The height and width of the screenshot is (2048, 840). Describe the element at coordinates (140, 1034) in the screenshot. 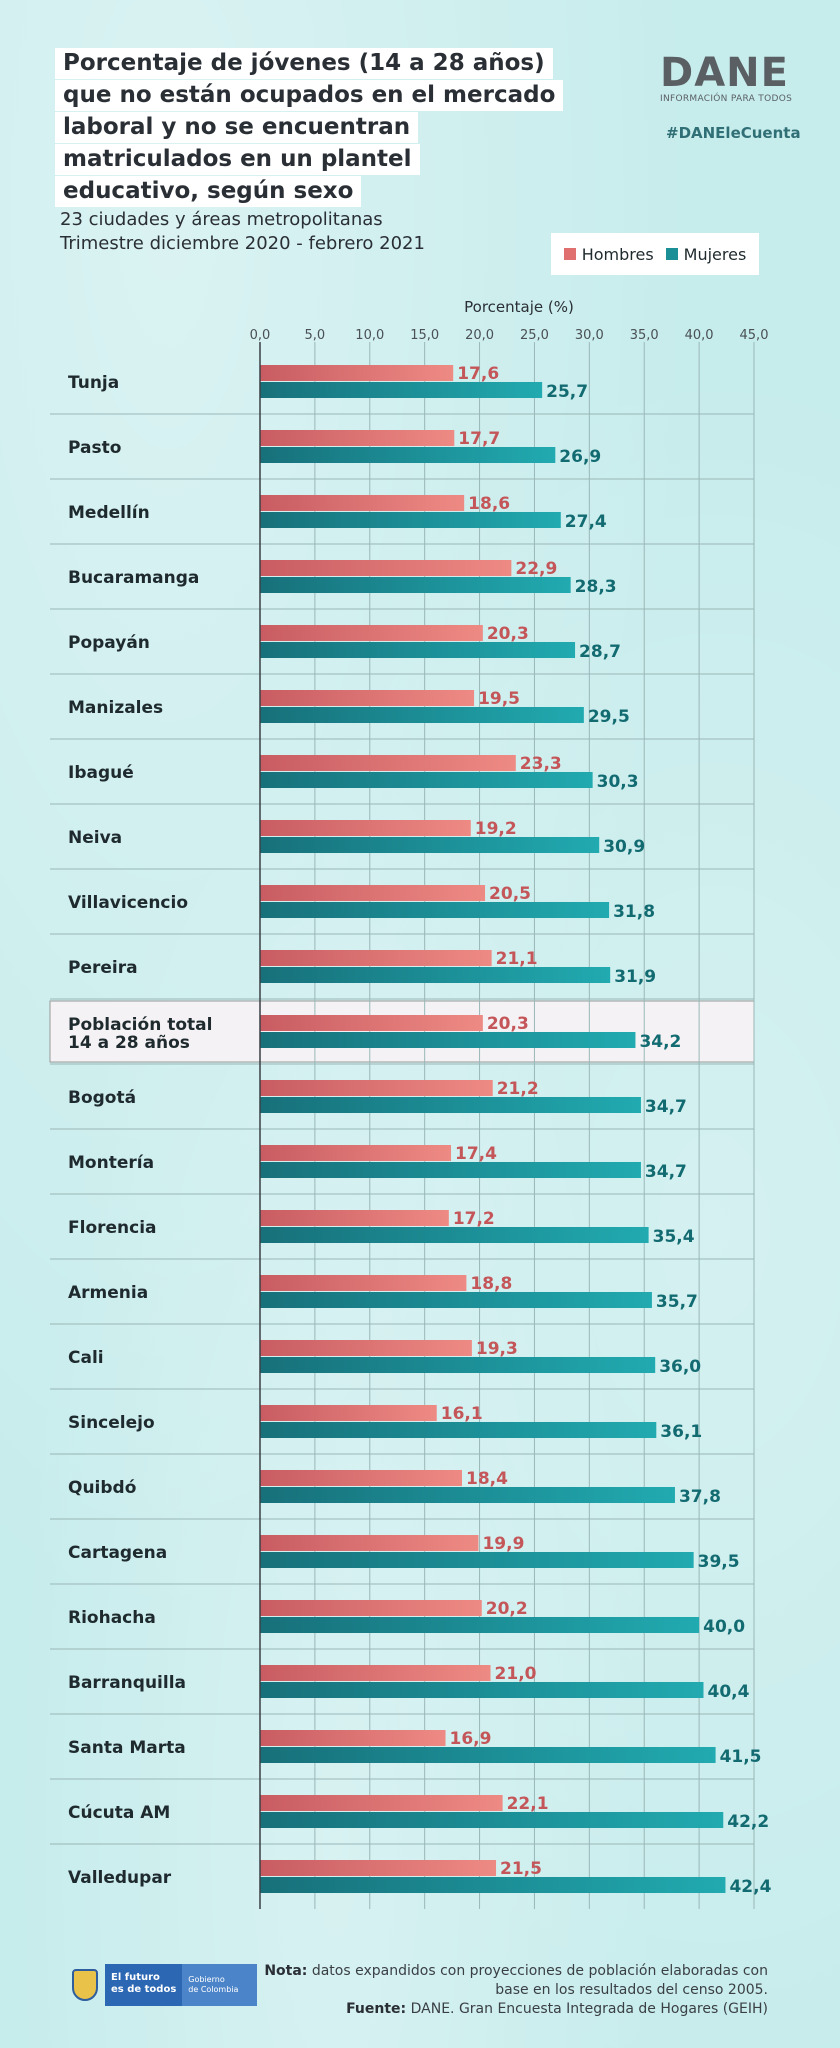

I see `category-label: Población total 14 a 28 años` at that location.